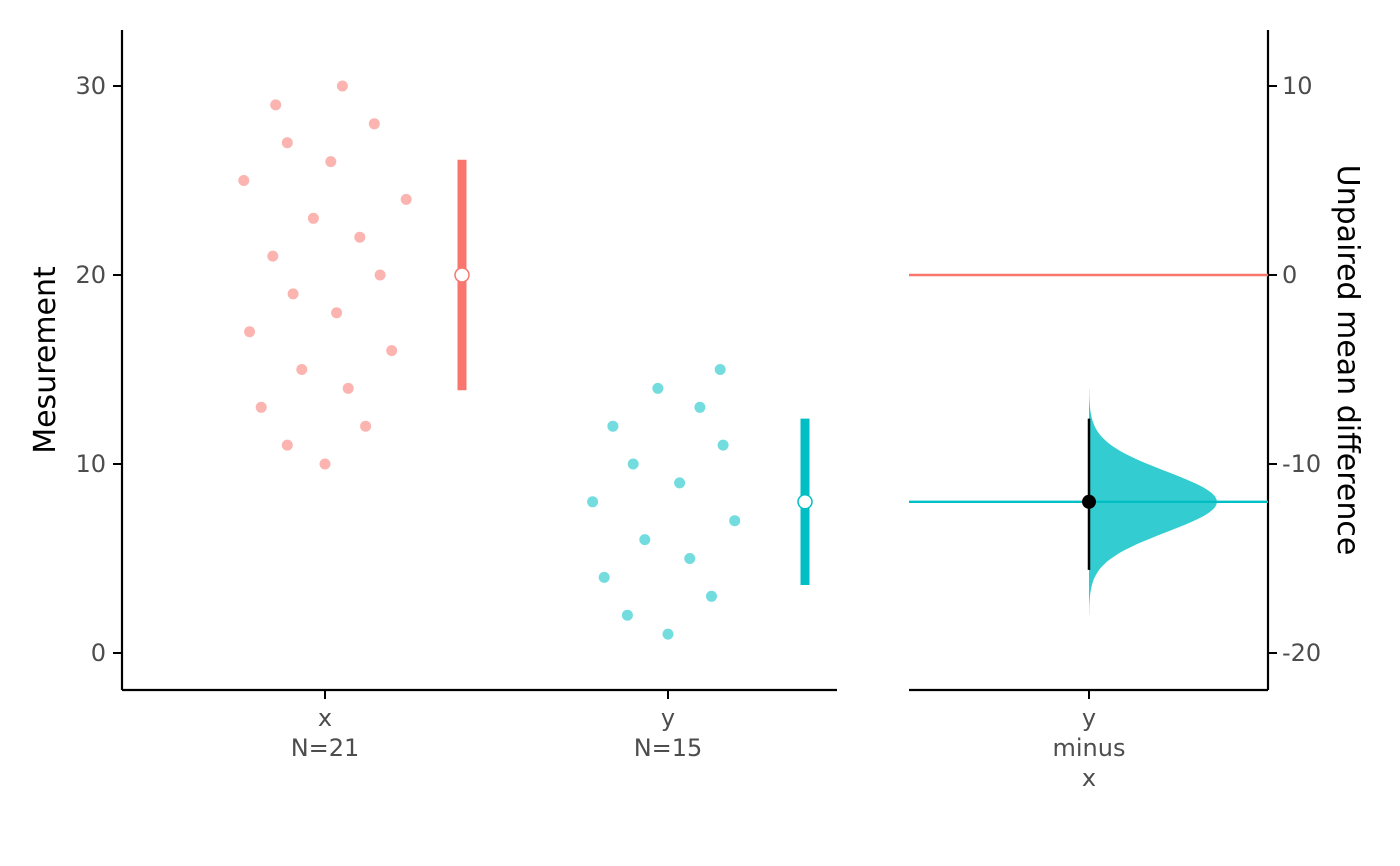 The height and width of the screenshot is (866, 1400). What do you see at coordinates (1347, 360) in the screenshot?
I see `right-y-axis-title: Unpaired mean difference` at bounding box center [1347, 360].